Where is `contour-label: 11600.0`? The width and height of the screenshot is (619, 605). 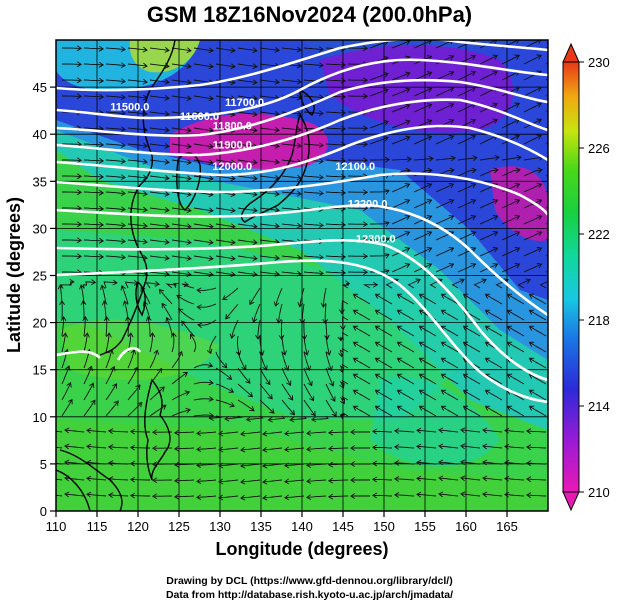
contour-label: 11600.0 is located at coordinates (199, 117).